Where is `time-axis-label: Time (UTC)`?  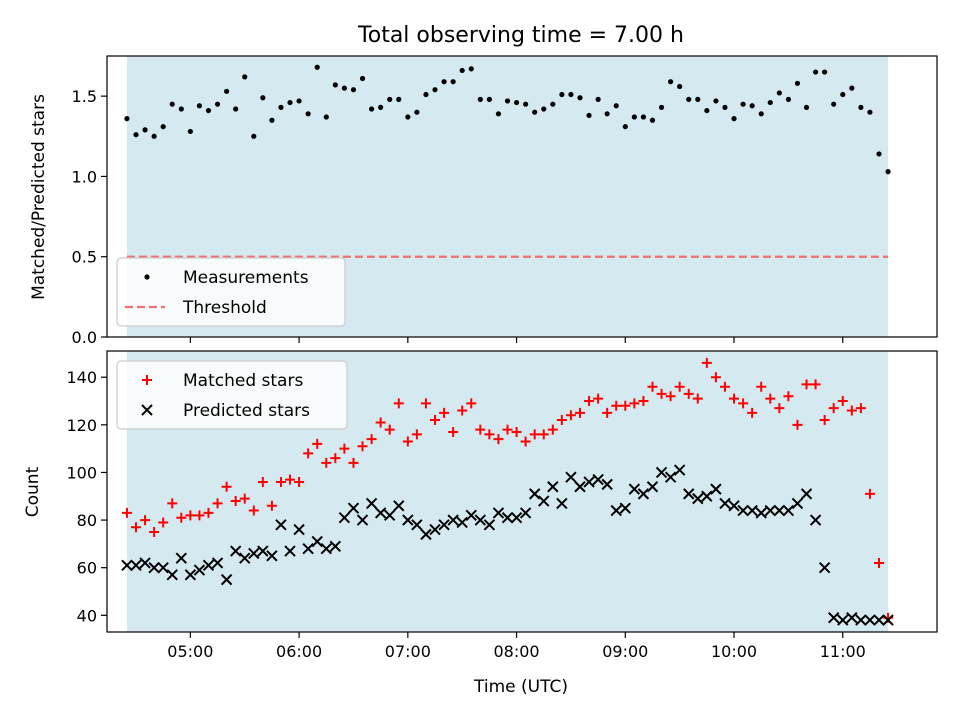
time-axis-label: Time (UTC) is located at coordinates (520, 687).